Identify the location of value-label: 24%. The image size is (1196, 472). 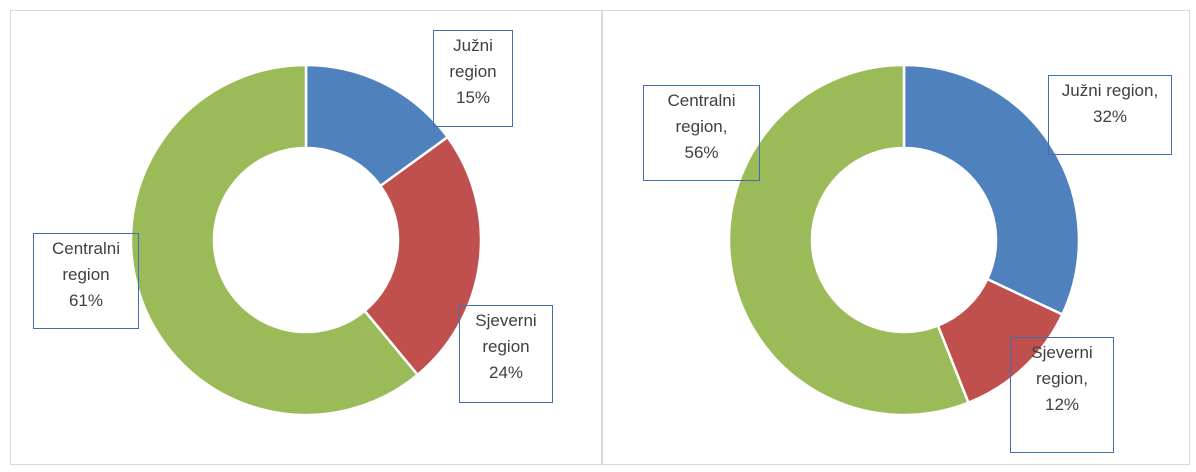
(506, 372).